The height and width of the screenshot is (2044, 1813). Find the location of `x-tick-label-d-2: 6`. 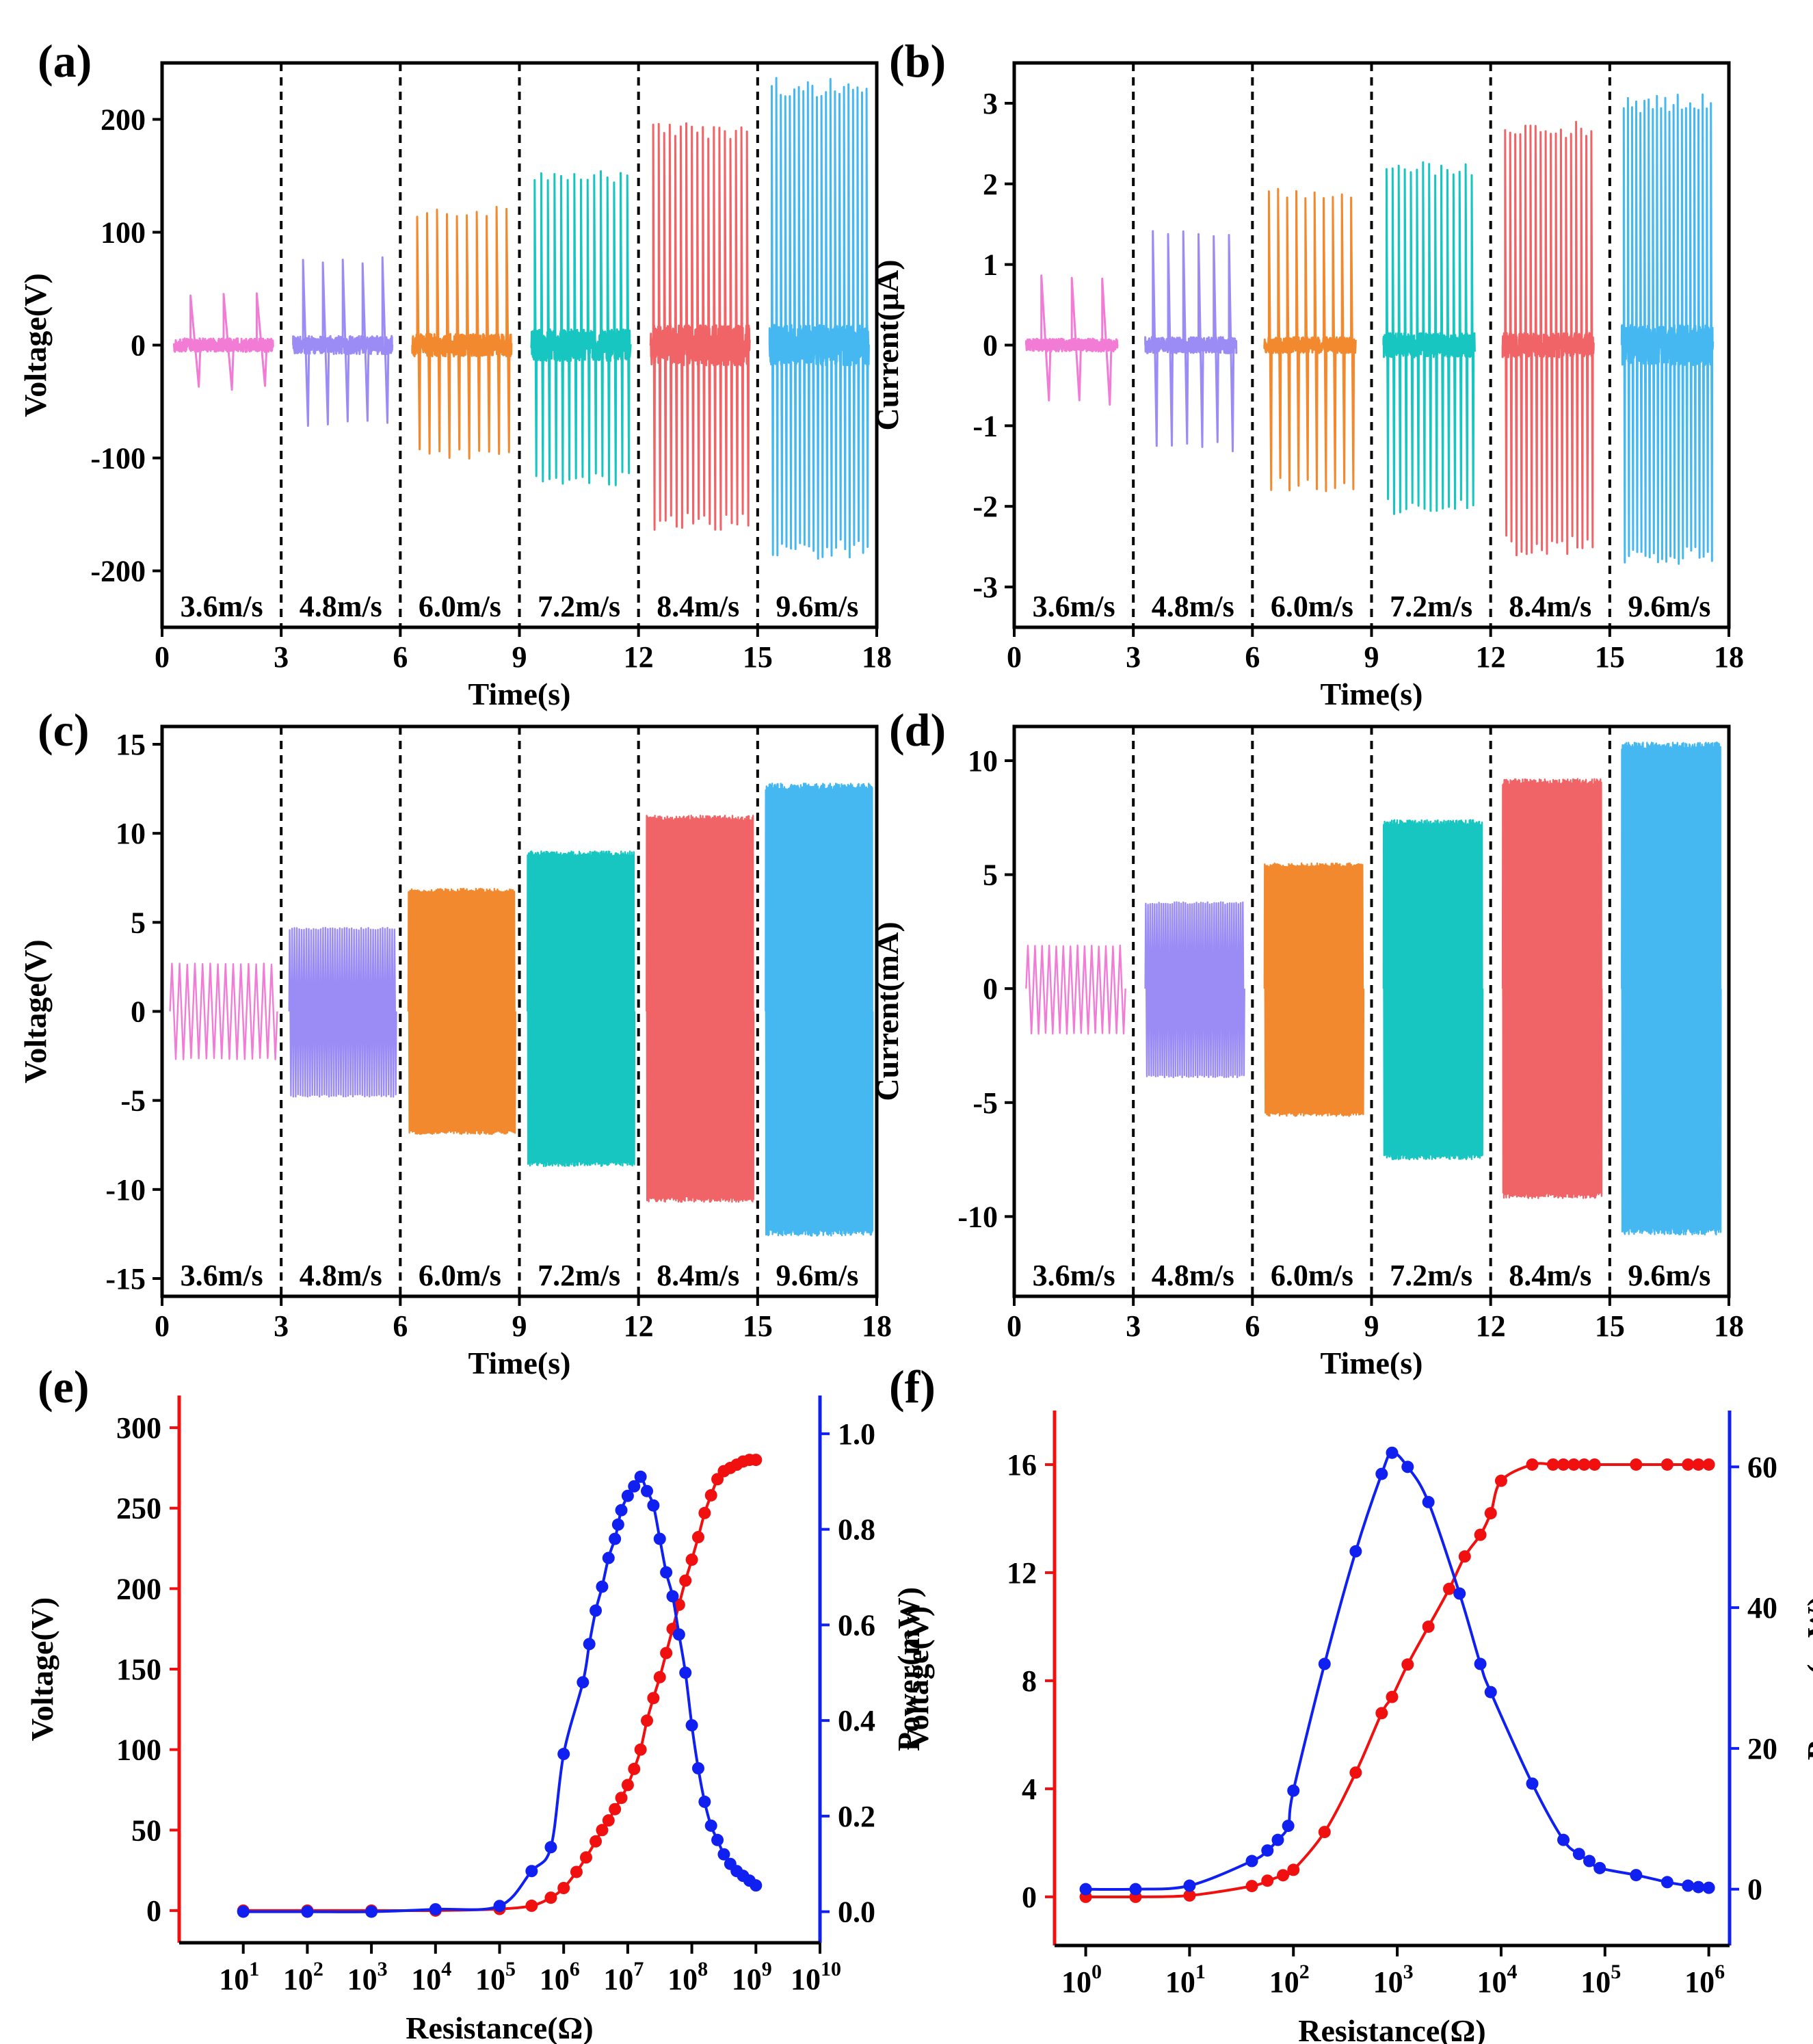

x-tick-label-d-2: 6 is located at coordinates (1252, 1326).